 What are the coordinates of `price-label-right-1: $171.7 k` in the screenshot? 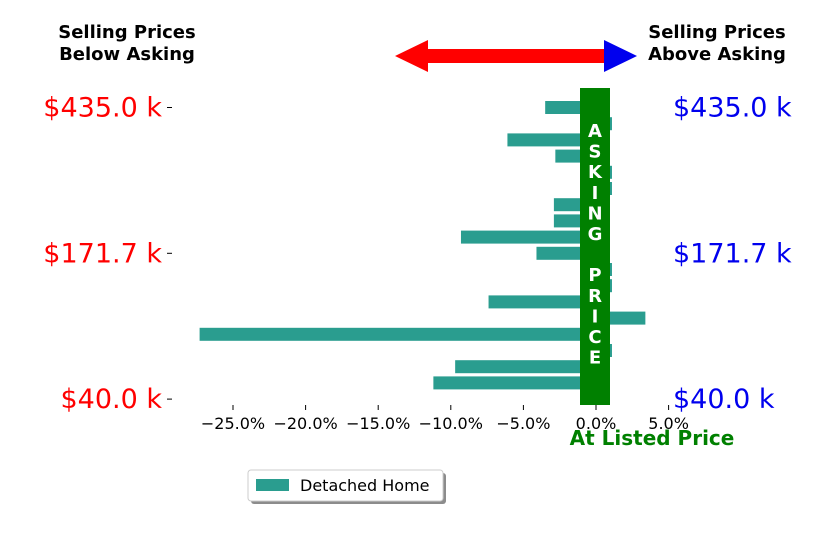 It's located at (732, 253).